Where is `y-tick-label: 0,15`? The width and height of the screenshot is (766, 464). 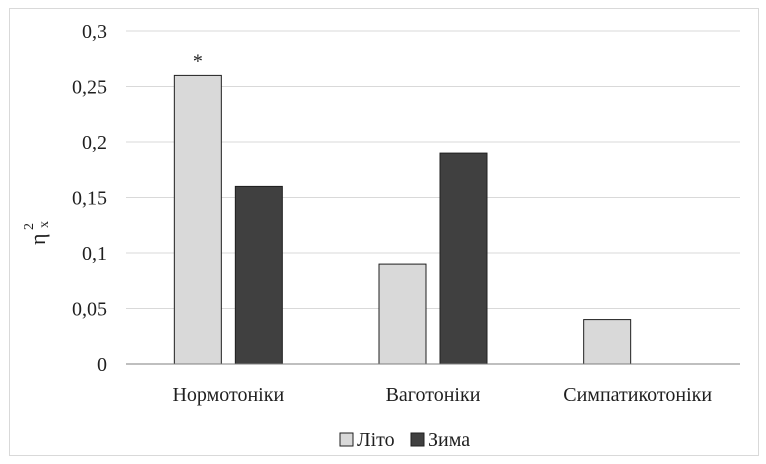
y-tick-label: 0,15 is located at coordinates (89, 199).